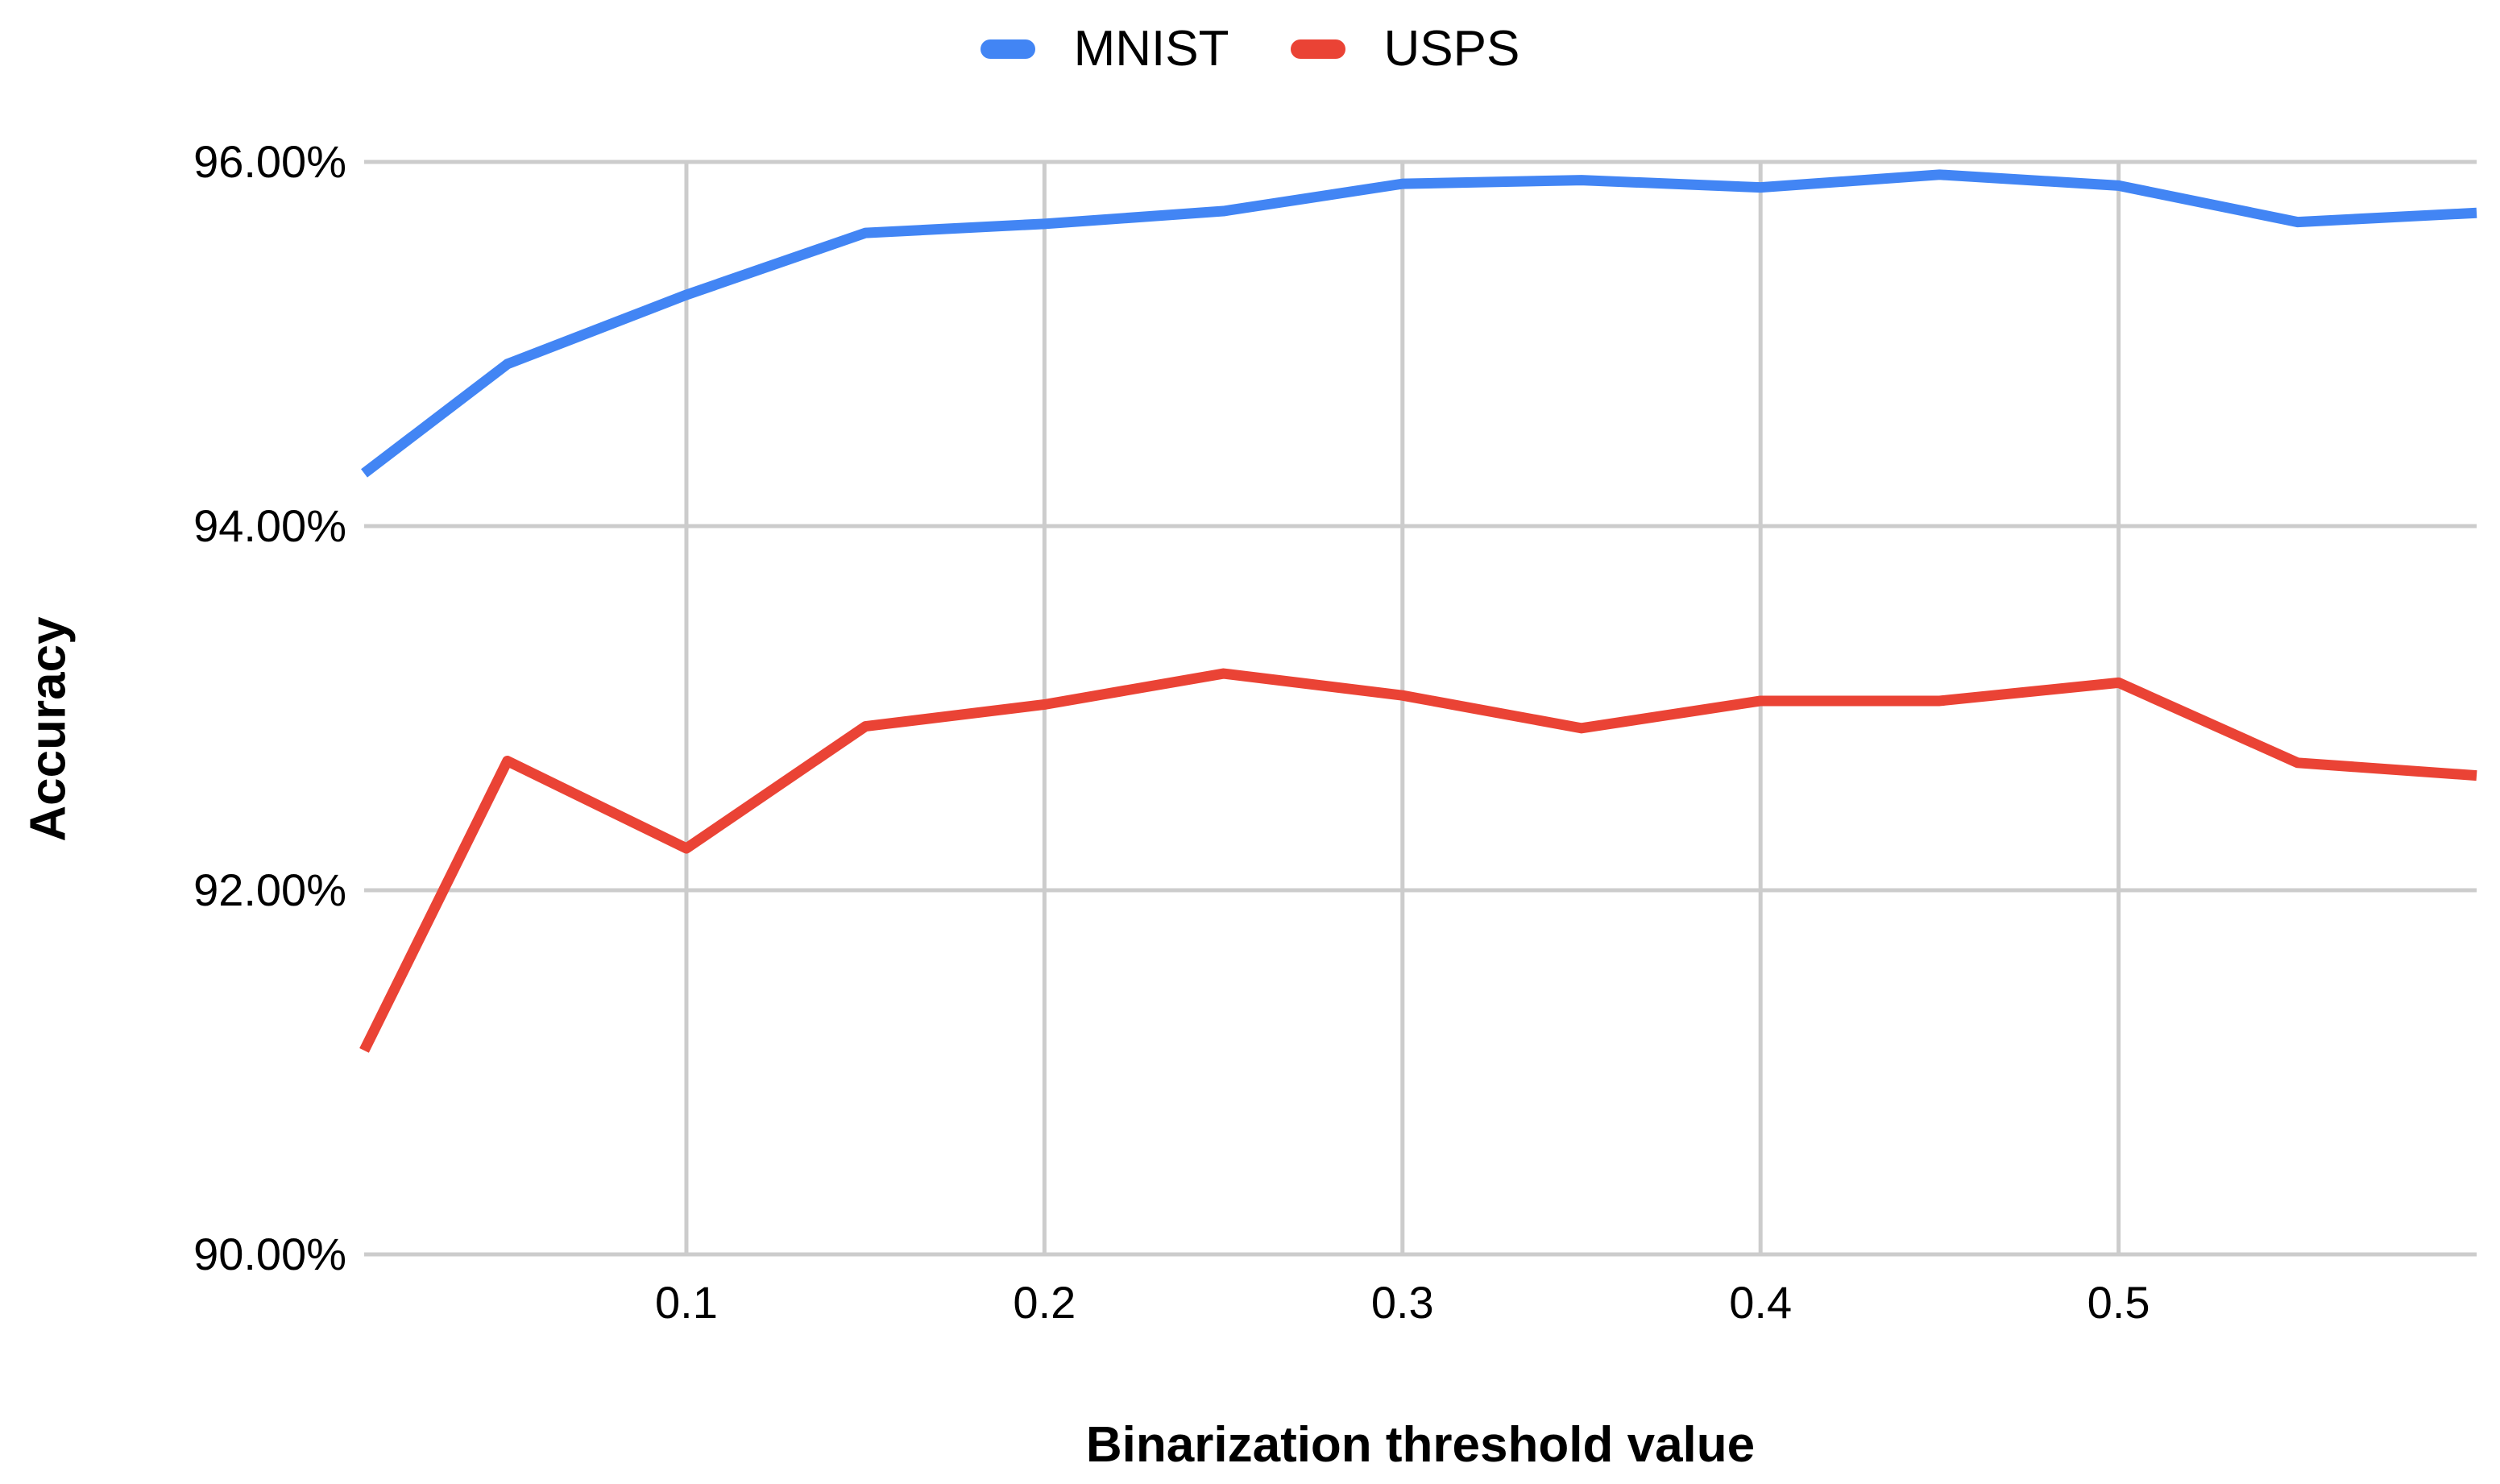  What do you see at coordinates (1044, 1302) in the screenshot?
I see `x-tick-label: 0.2` at bounding box center [1044, 1302].